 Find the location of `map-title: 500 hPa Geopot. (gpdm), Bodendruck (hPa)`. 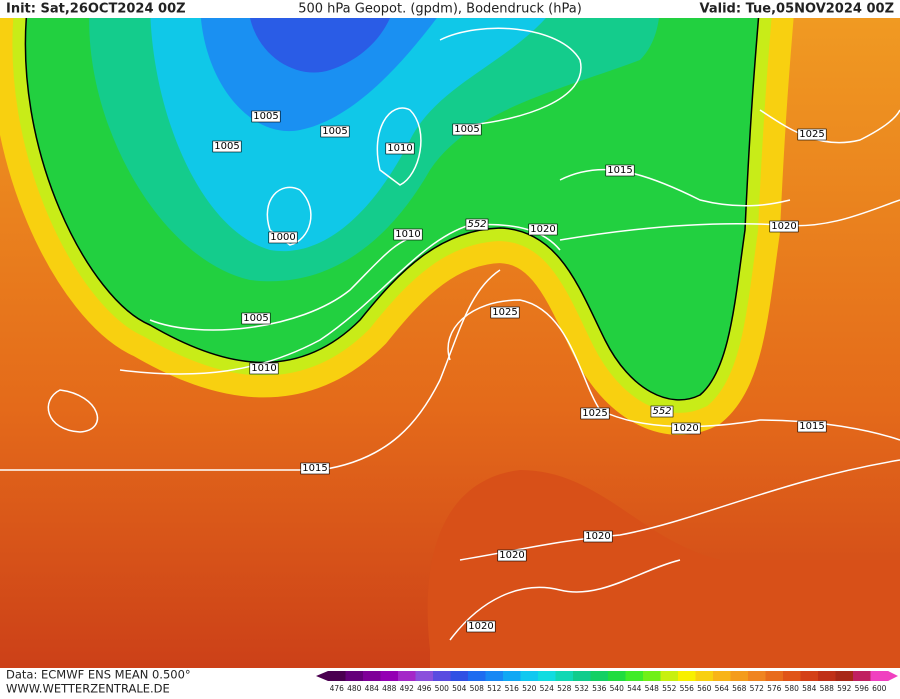

map-title: 500 hPa Geopot. (gpdm), Bodendruck (hPa) is located at coordinates (440, 9).